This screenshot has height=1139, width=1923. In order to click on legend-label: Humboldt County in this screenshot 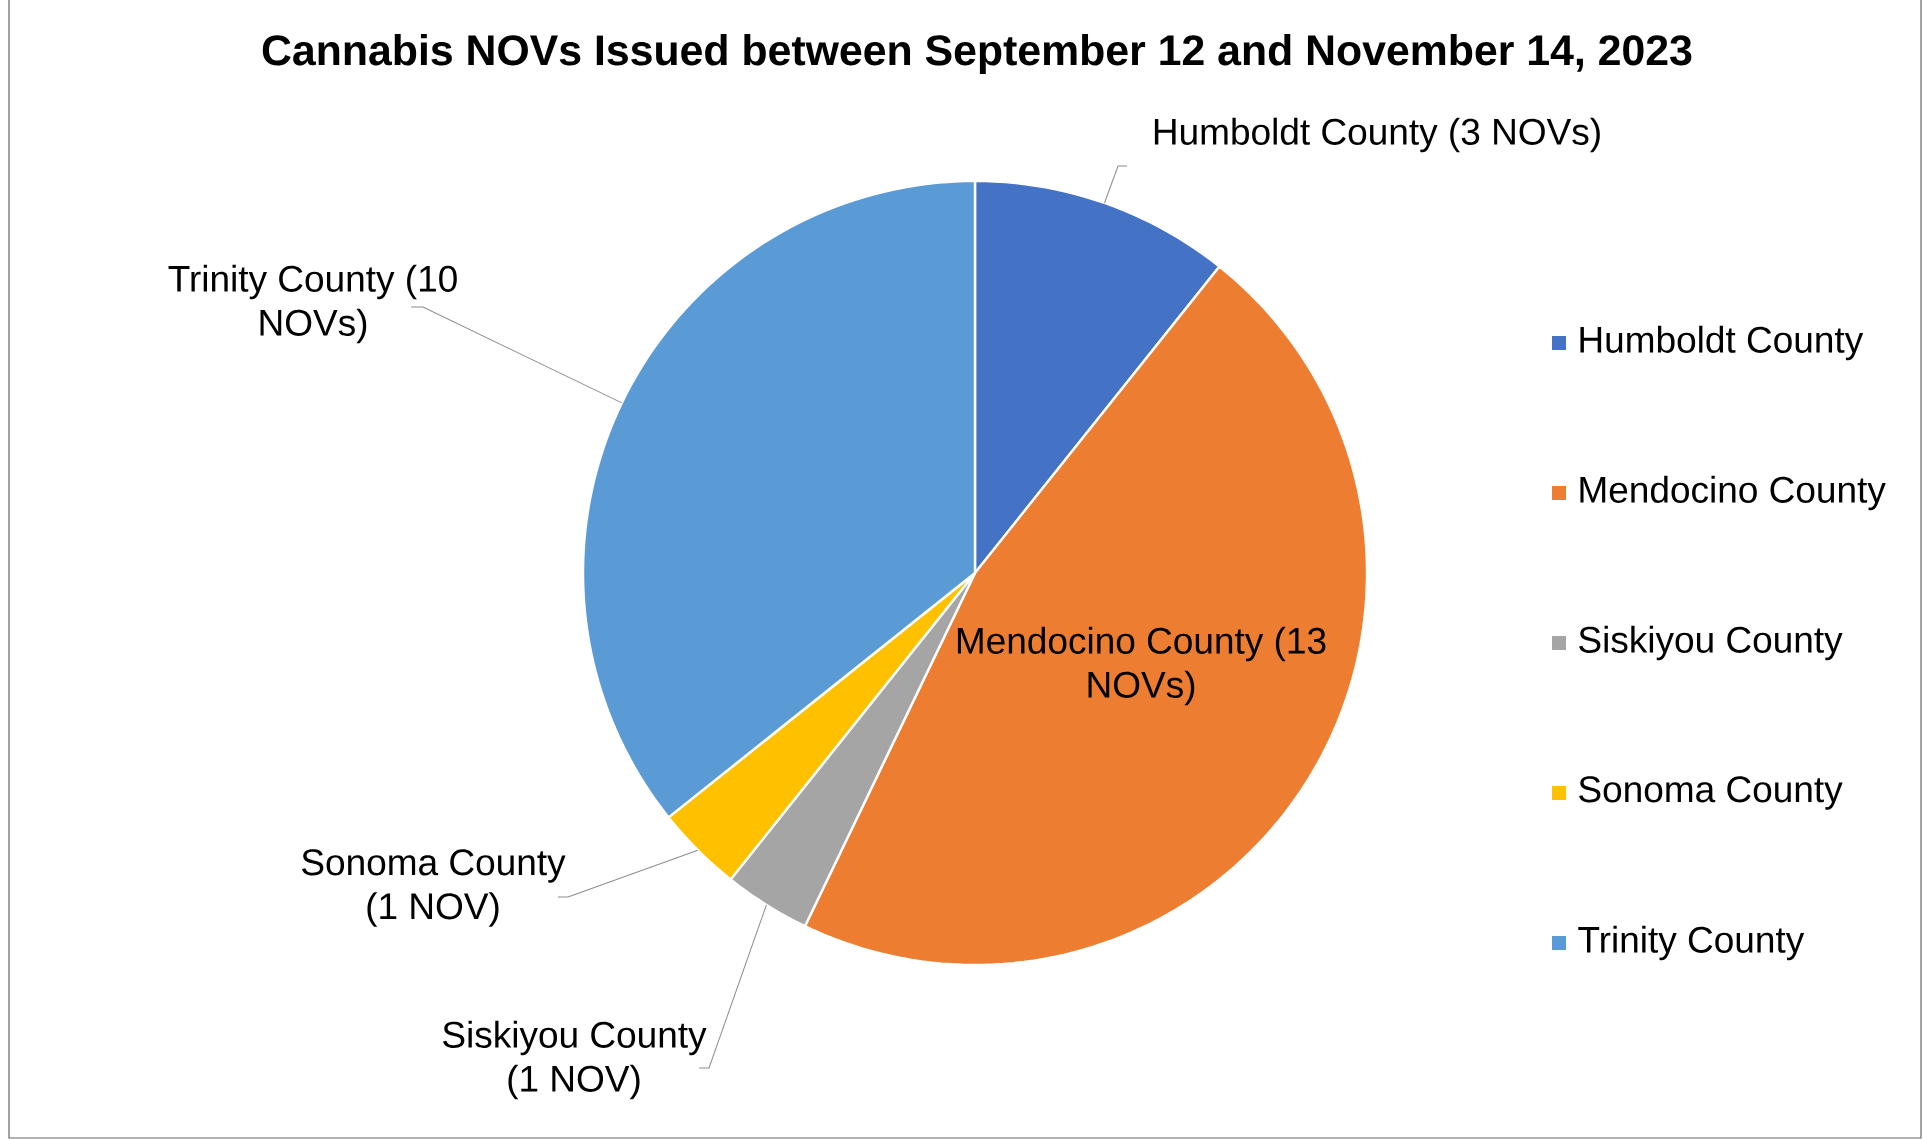, I will do `click(1722, 343)`.